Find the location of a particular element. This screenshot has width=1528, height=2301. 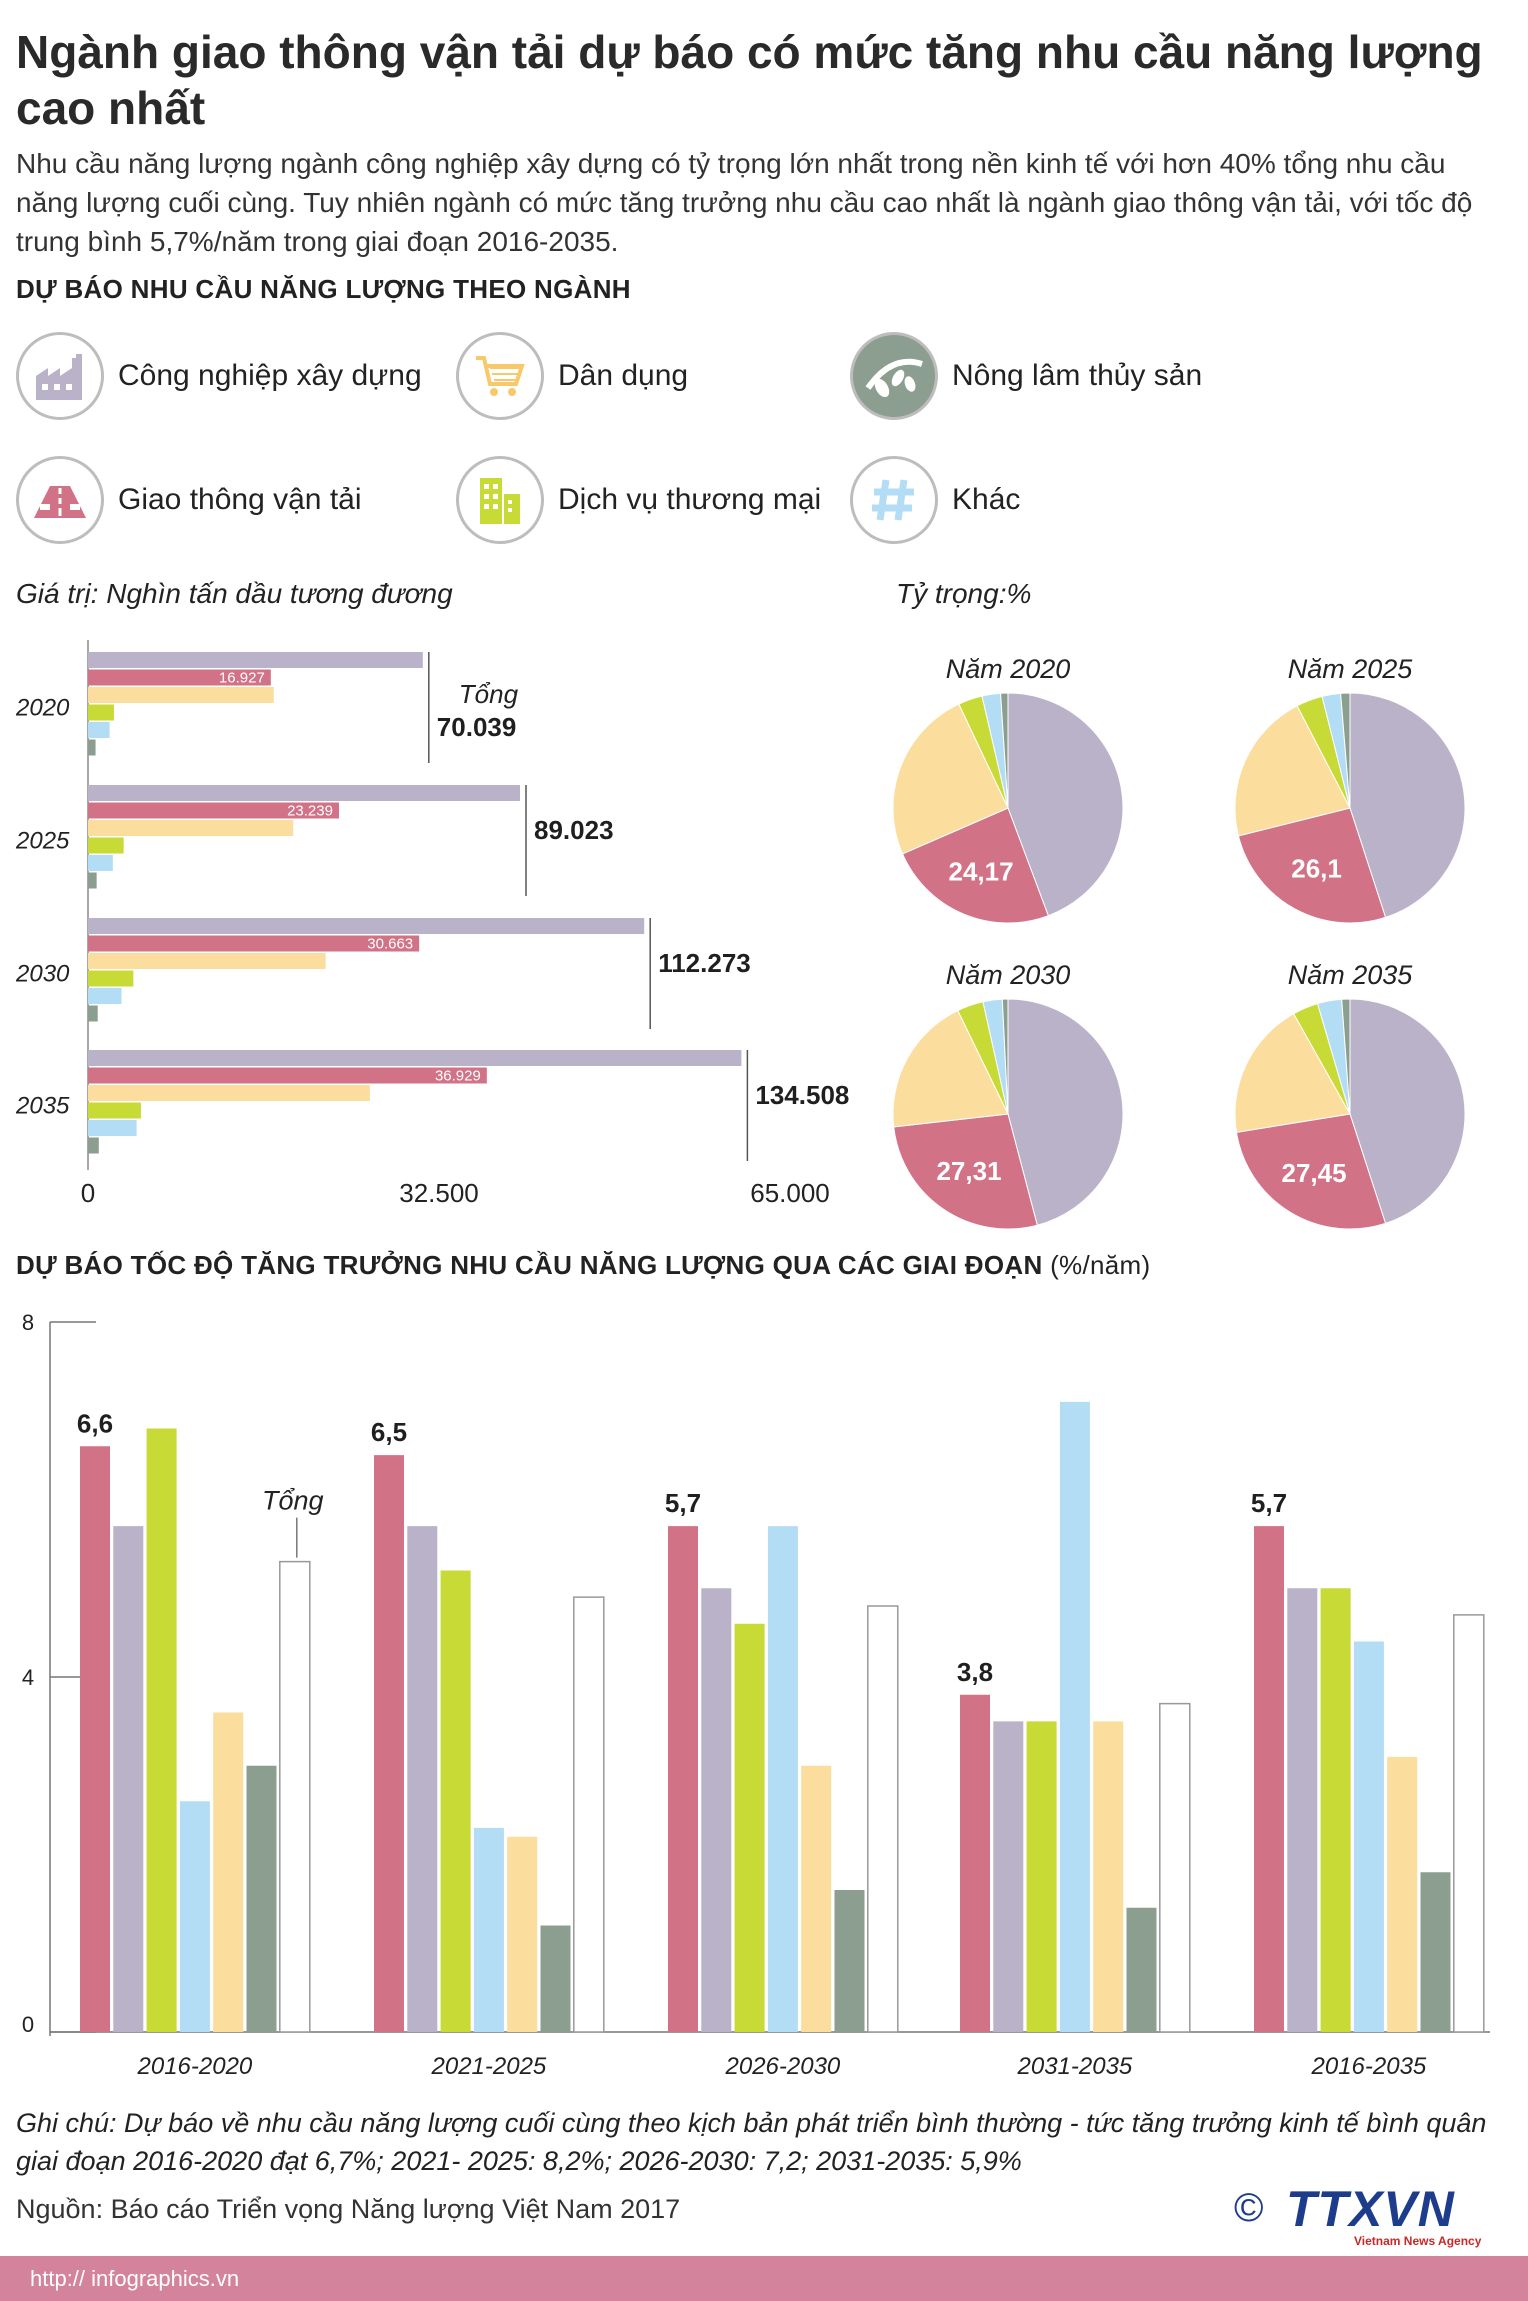

growth-value-label: 3,8 is located at coordinates (975, 1672).